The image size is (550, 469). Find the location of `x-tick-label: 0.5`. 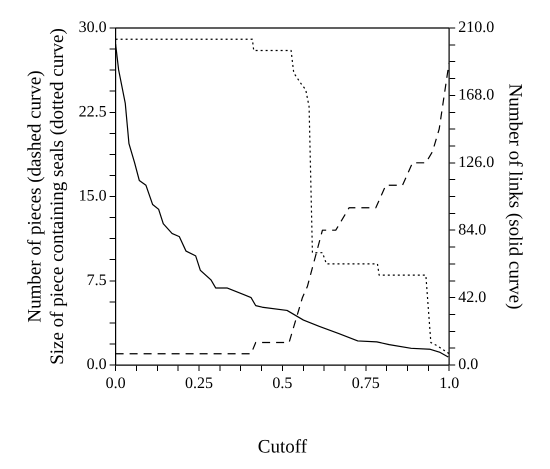

x-tick-label: 0.5 is located at coordinates (282, 383).